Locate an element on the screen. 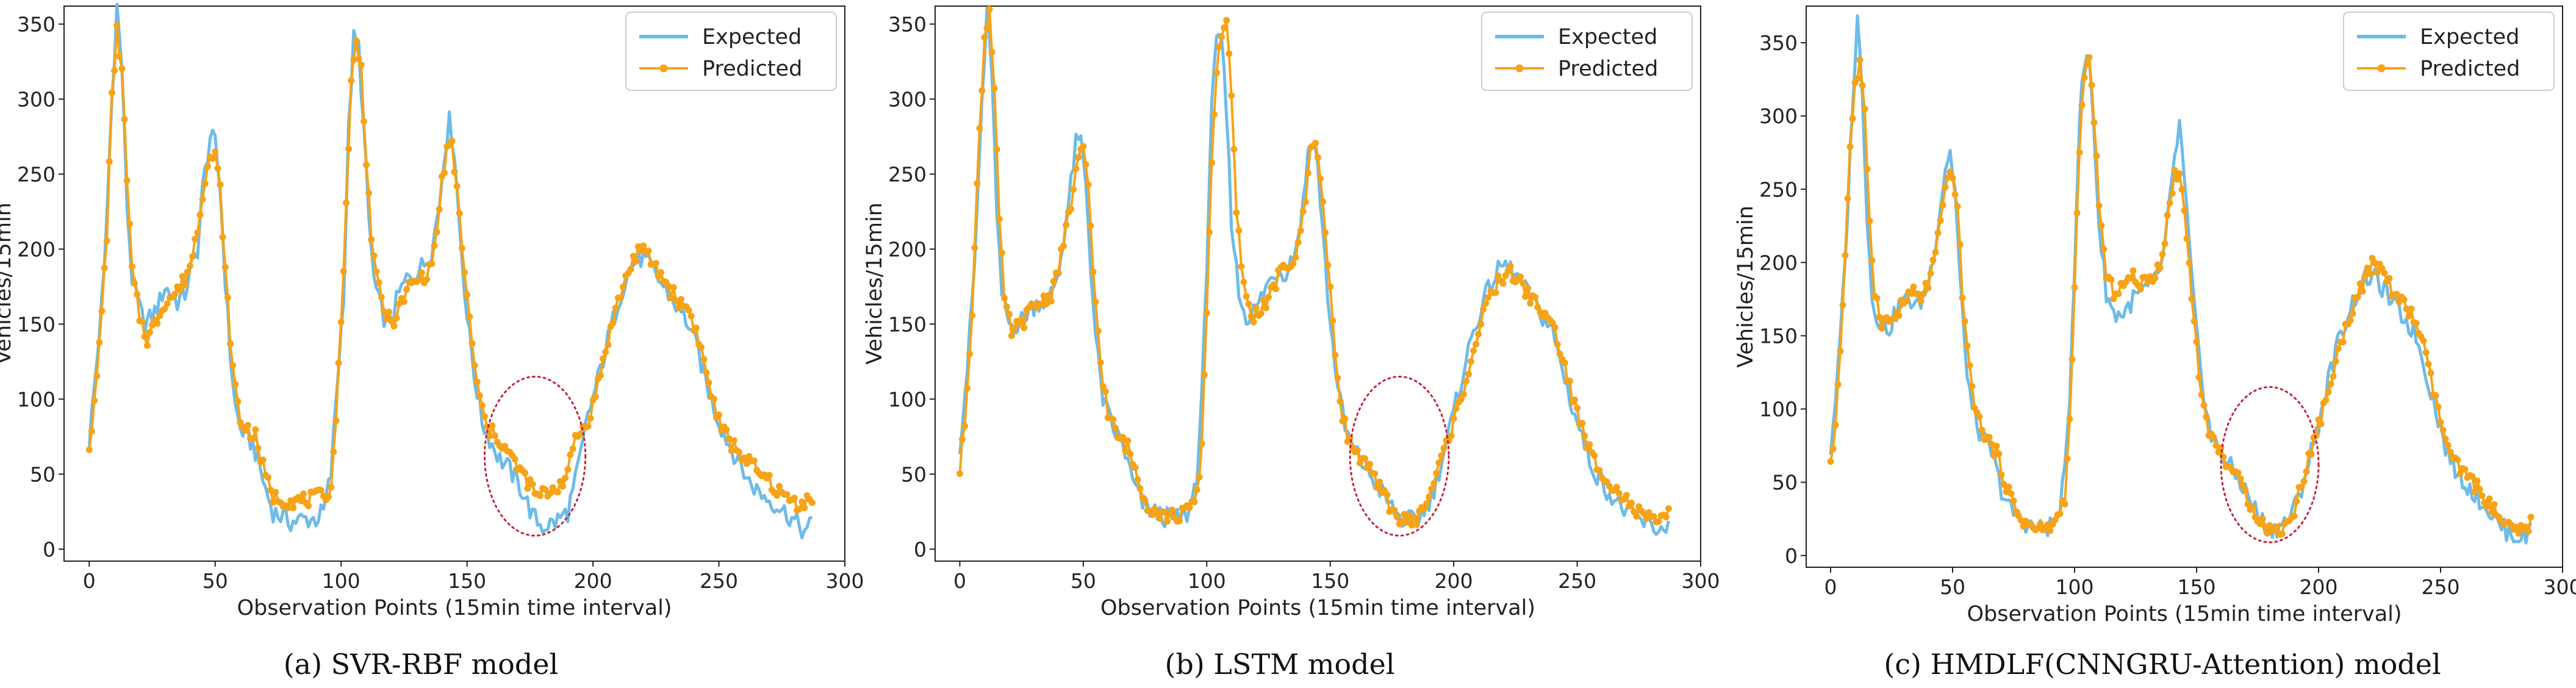  legend-expected-label: Expected is located at coordinates (752, 37).